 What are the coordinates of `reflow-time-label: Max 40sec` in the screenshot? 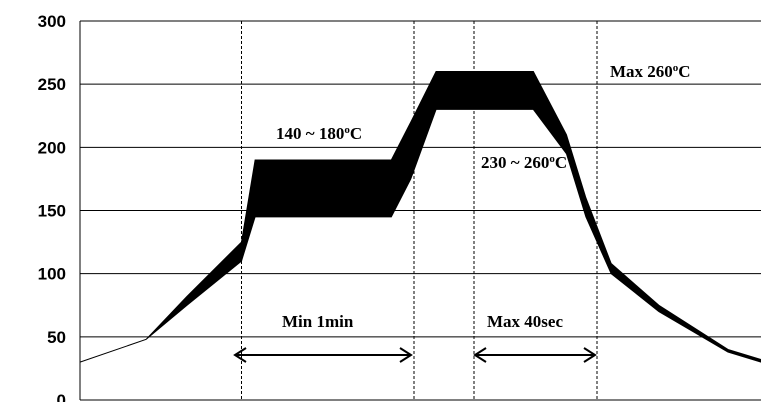 It's located at (525, 321).